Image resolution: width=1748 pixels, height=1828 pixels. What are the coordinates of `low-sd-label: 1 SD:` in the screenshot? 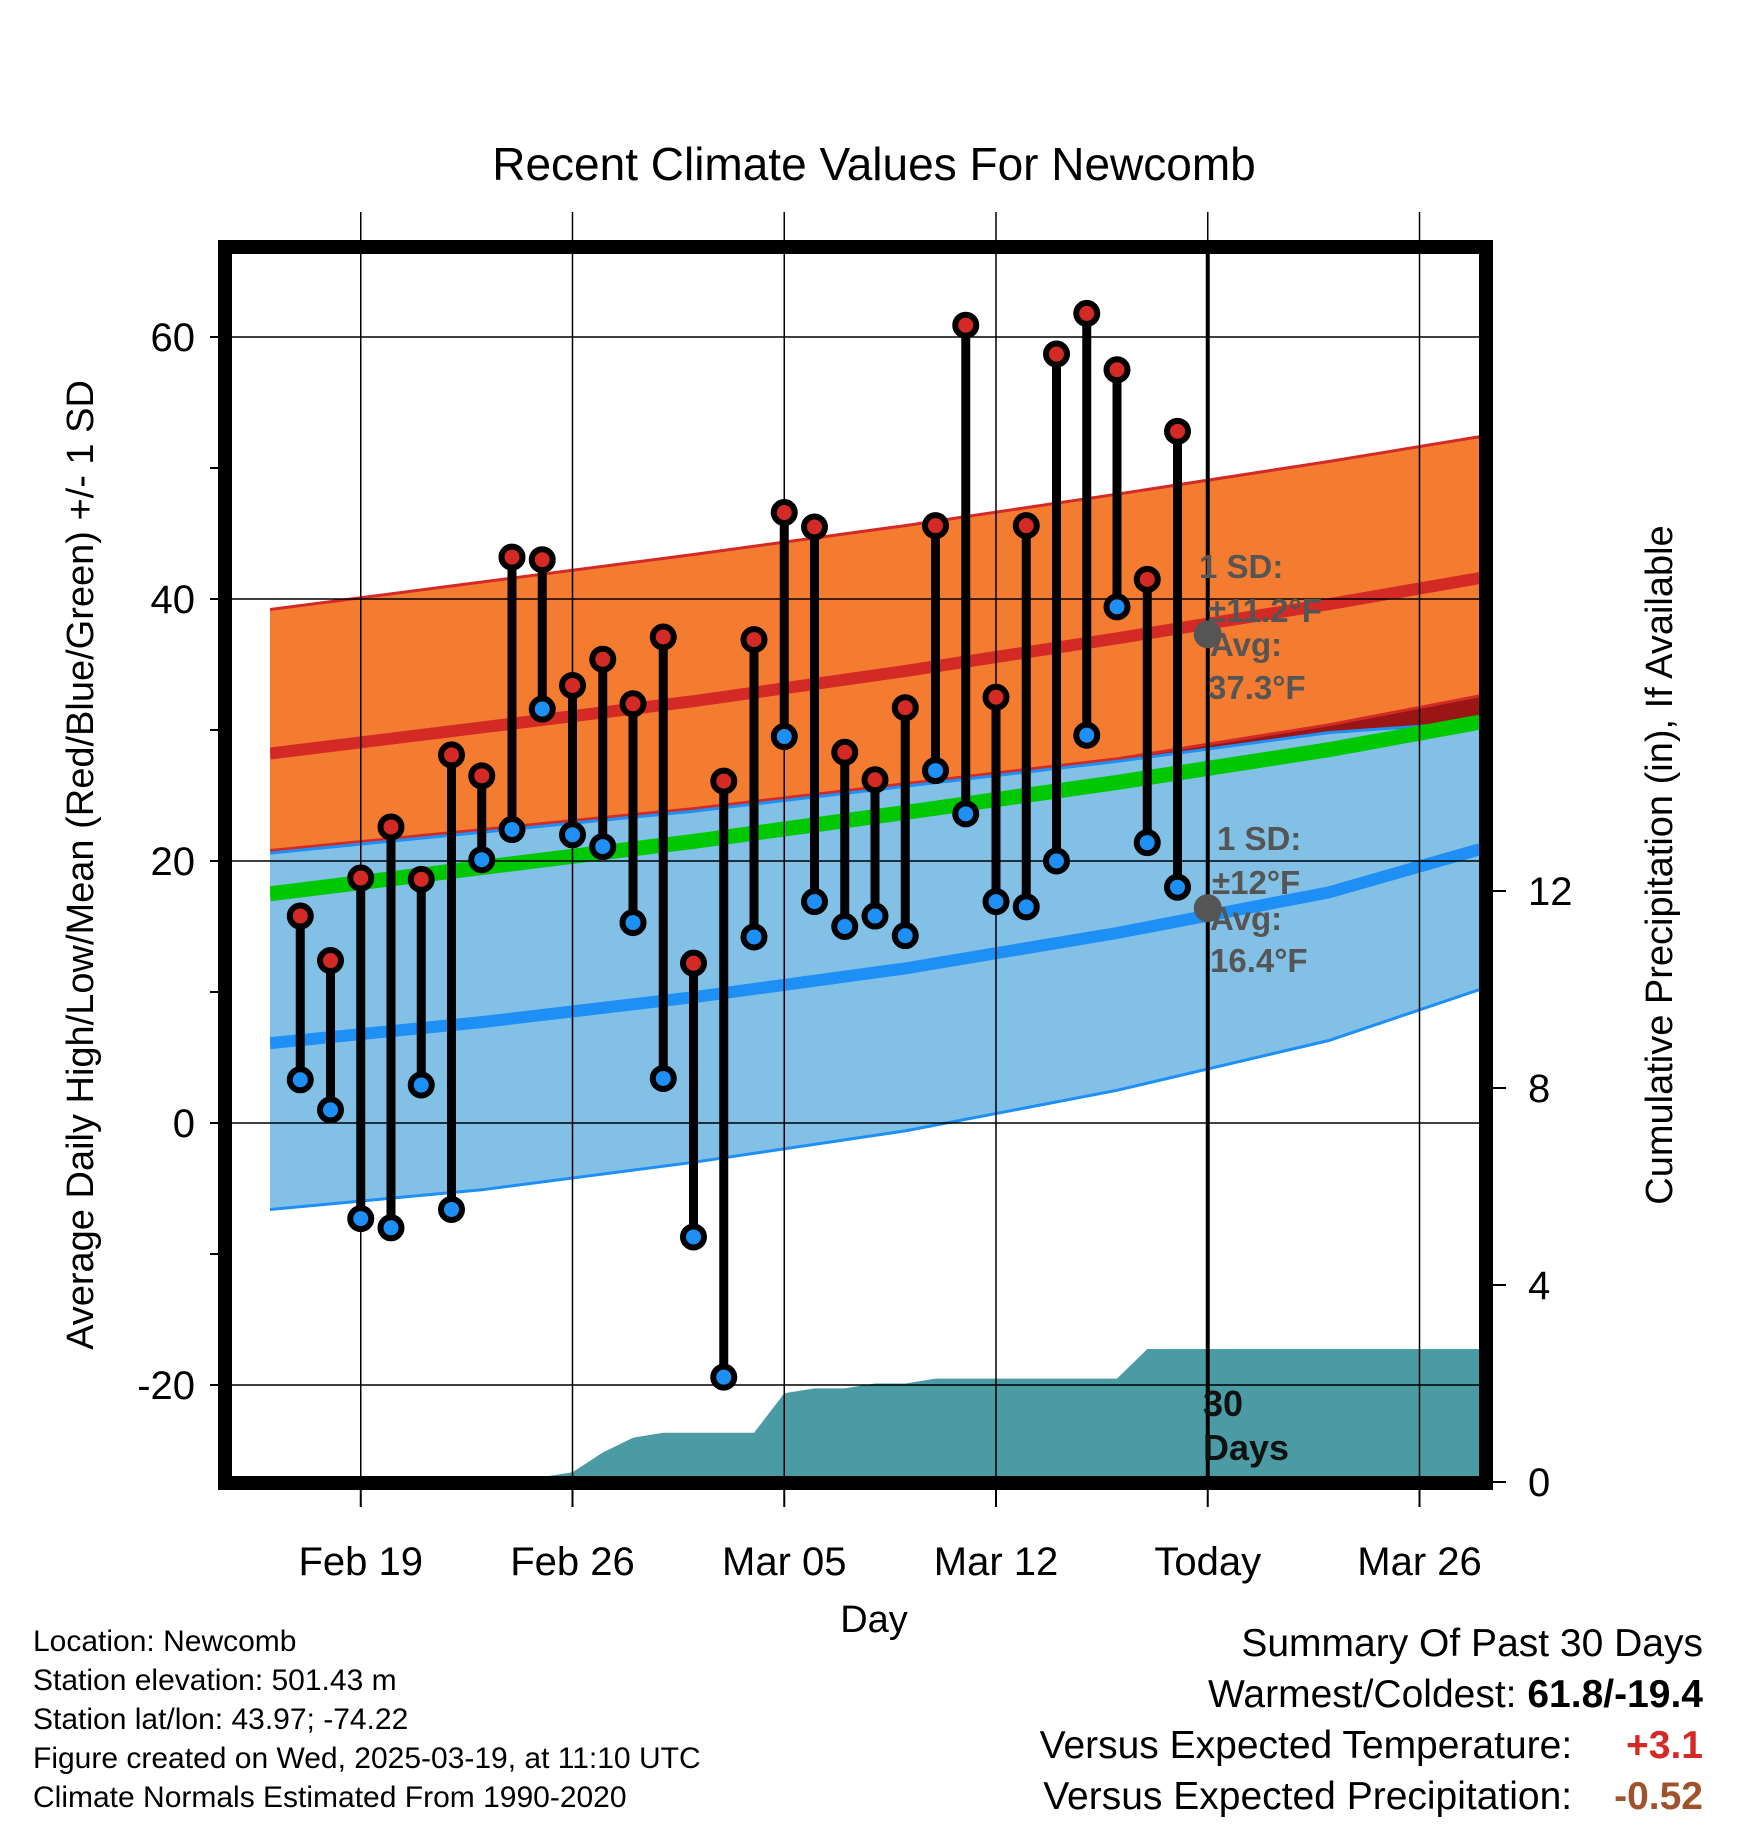 It's located at (1259, 838).